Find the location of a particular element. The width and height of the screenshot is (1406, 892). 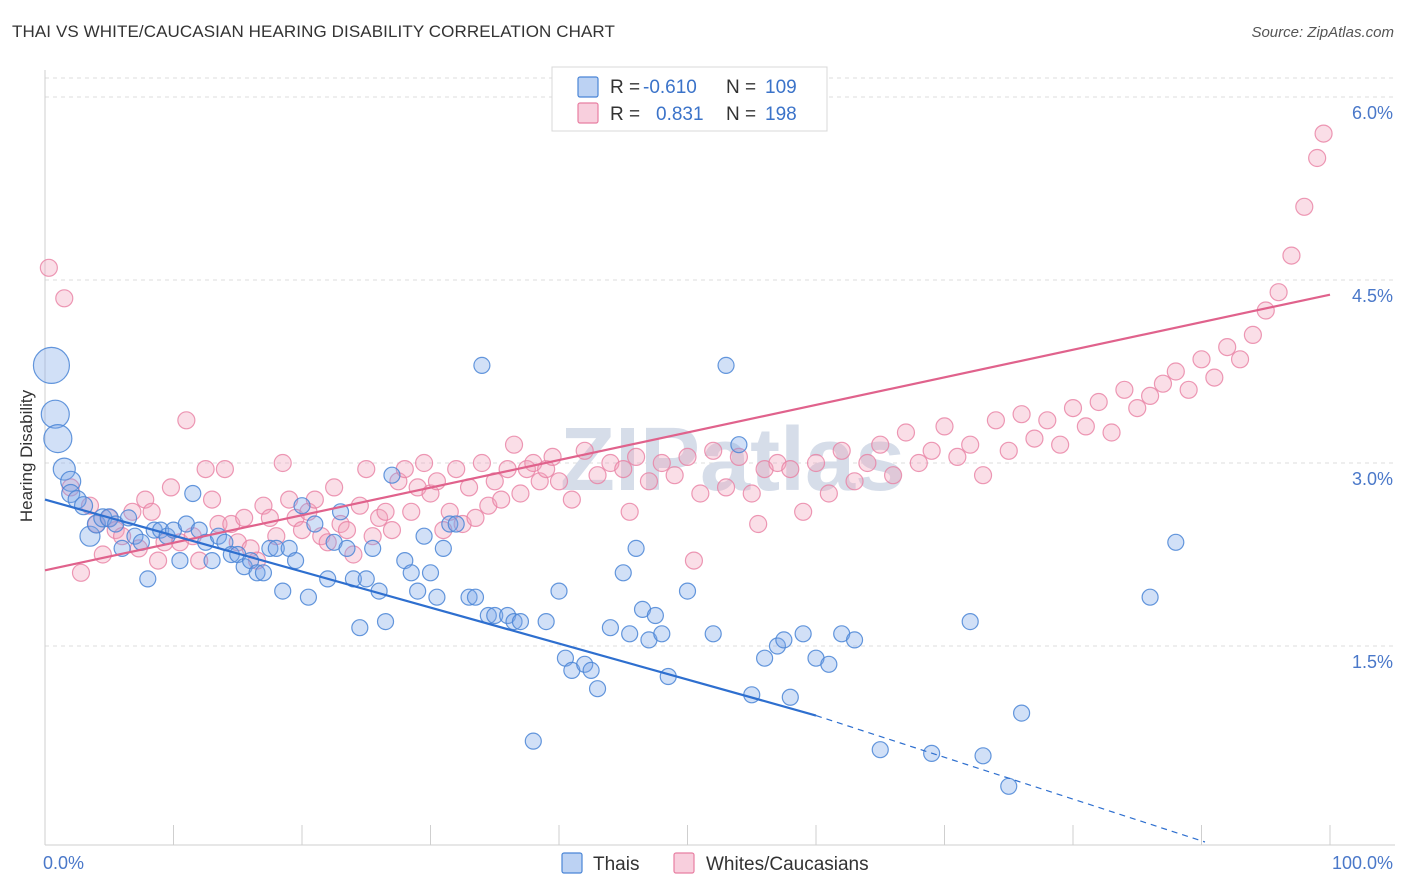

whites-legend-swatch is located at coordinates (684, 863).